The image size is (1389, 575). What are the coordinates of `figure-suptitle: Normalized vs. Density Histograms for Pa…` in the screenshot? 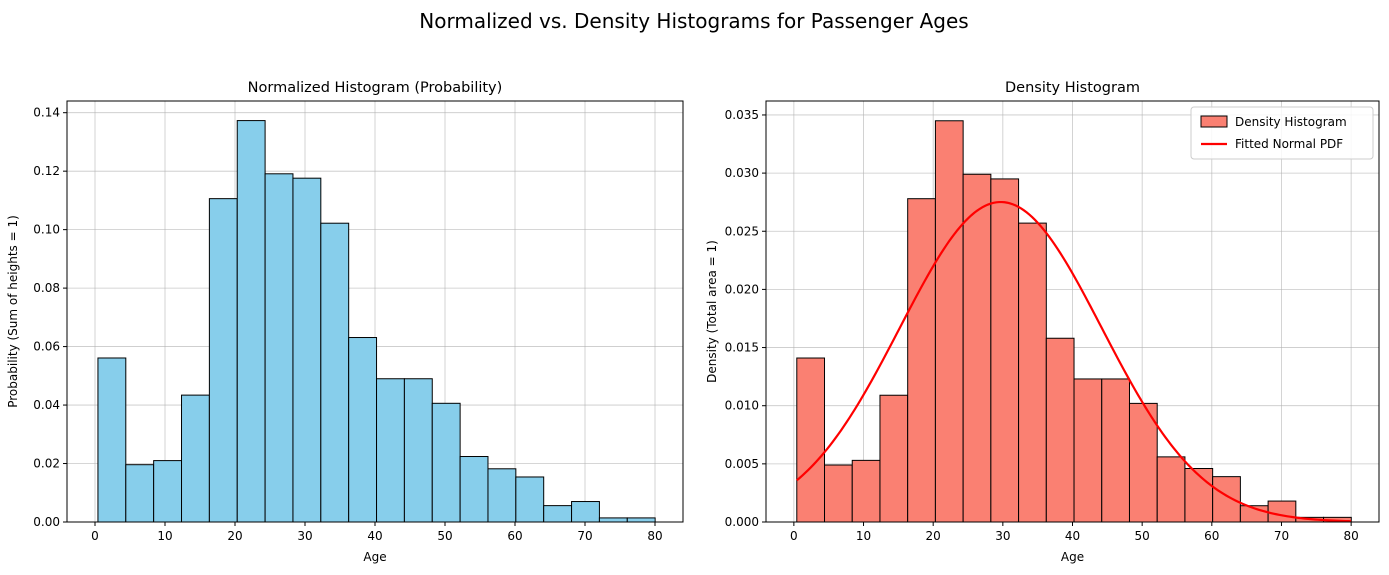 It's located at (693, 21).